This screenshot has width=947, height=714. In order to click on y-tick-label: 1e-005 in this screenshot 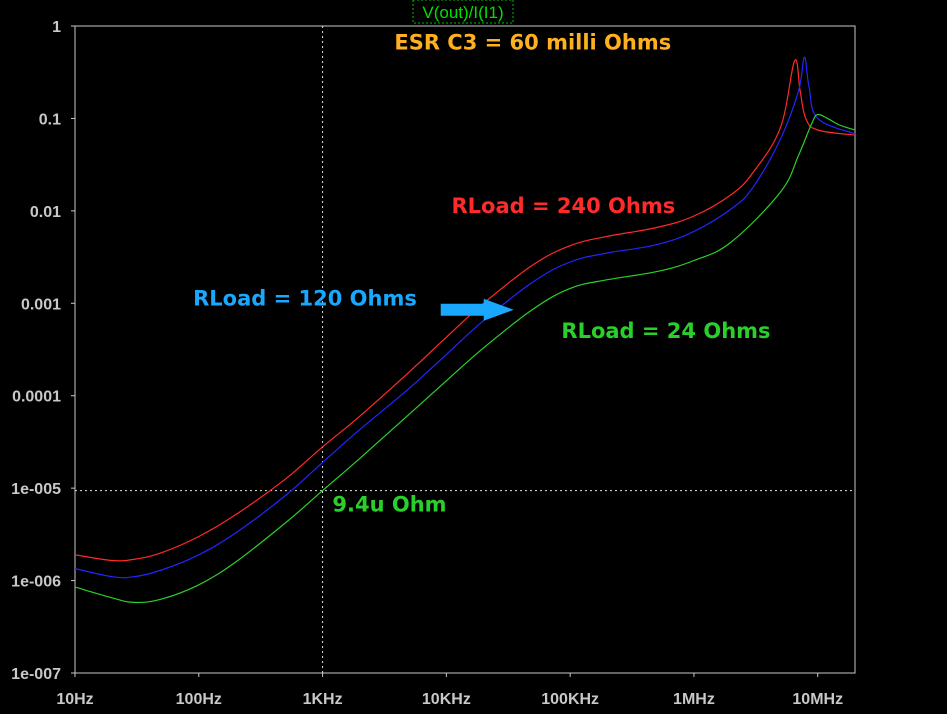, I will do `click(36, 489)`.